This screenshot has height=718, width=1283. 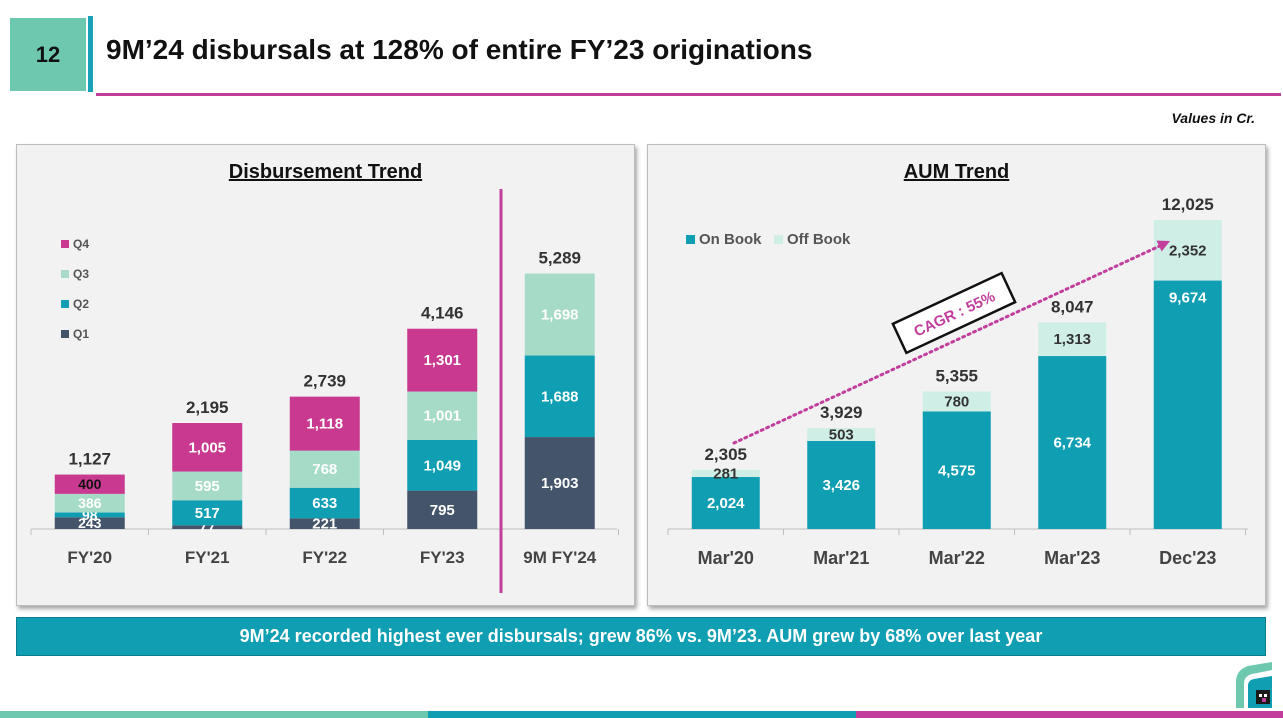 I want to click on legend-swatch-q4, so click(x=65, y=244).